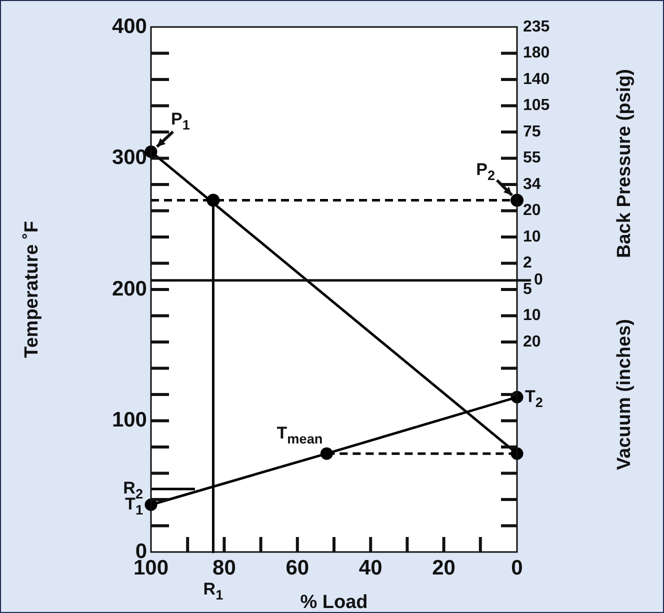 This screenshot has height=613, width=664. I want to click on category-label: 140, so click(536, 79).